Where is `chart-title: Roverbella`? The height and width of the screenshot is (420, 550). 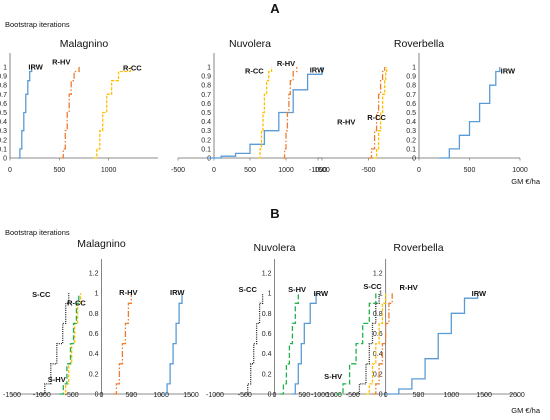 chart-title: Roverbella is located at coordinates (419, 44).